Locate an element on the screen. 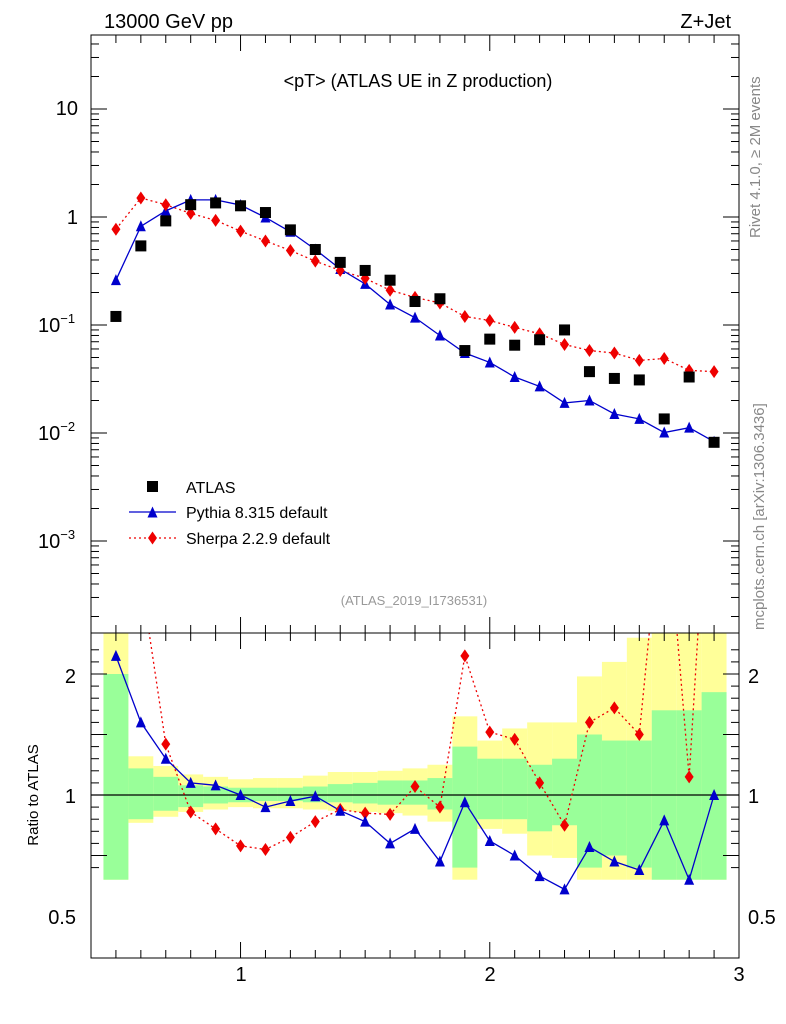 The width and height of the screenshot is (786, 1024). energy-label: 13000 GeV pp is located at coordinates (168, 22).